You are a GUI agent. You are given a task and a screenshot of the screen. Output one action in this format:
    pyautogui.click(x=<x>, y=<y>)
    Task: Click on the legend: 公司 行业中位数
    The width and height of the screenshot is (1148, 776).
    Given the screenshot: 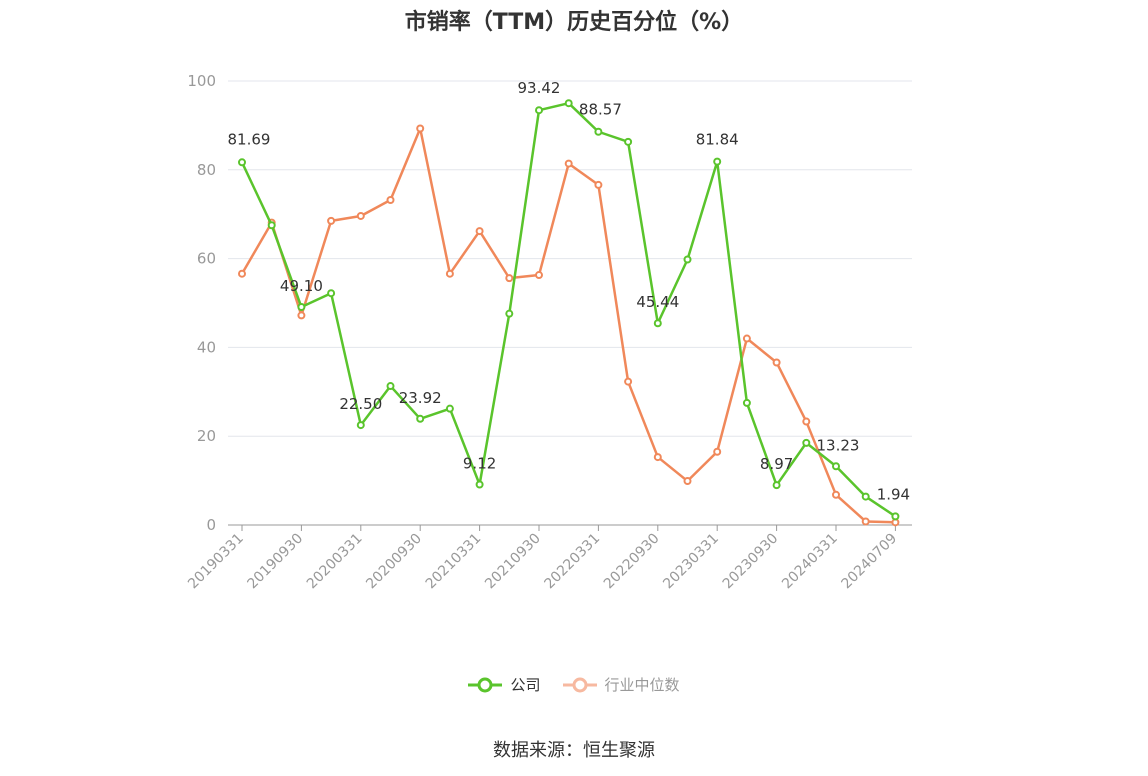 What is the action you would take?
    pyautogui.click(x=574, y=684)
    